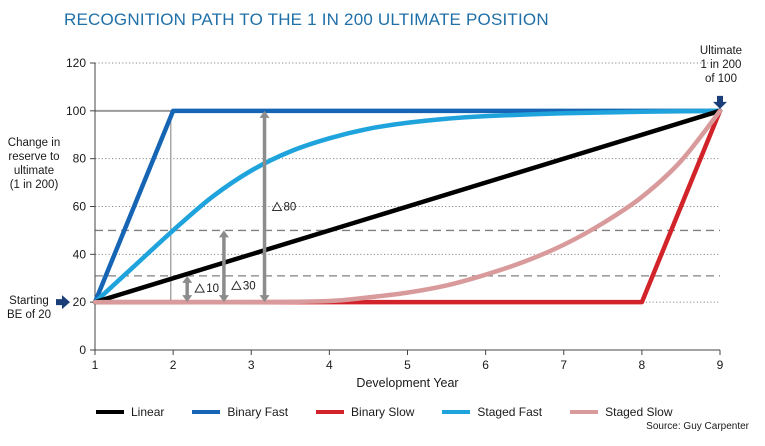 The width and height of the screenshot is (765, 446). I want to click on ultimate-label: Ultimate 1 in 200 of 100, so click(721, 65).